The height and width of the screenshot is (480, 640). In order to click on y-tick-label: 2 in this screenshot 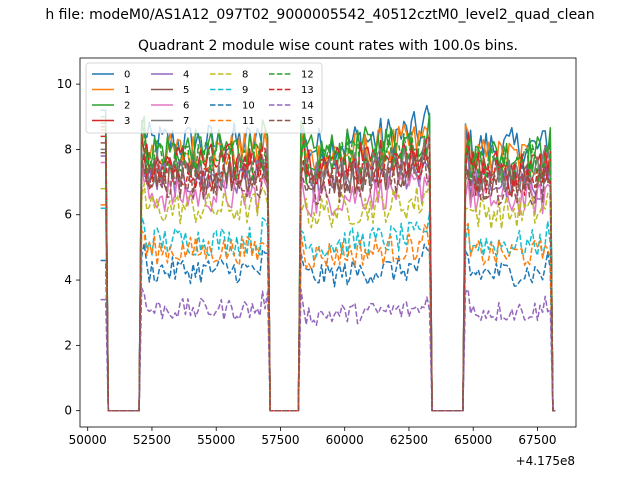, I will do `click(68, 345)`.